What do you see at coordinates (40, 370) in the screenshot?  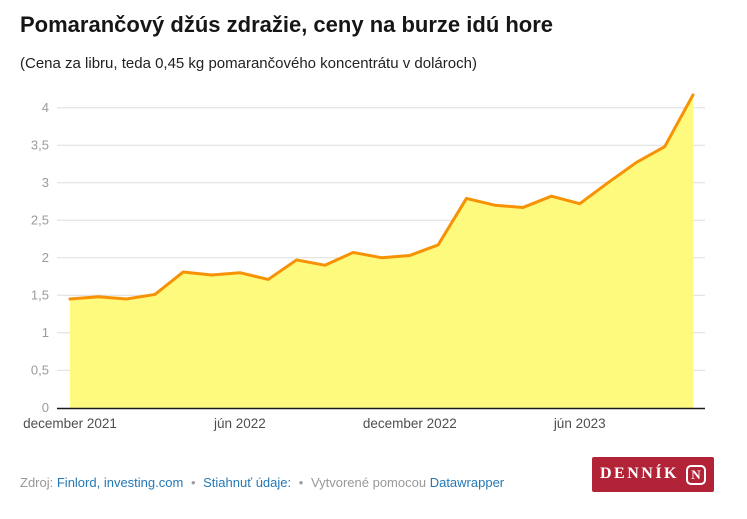 I see `y-tick-label: 0,5` at bounding box center [40, 370].